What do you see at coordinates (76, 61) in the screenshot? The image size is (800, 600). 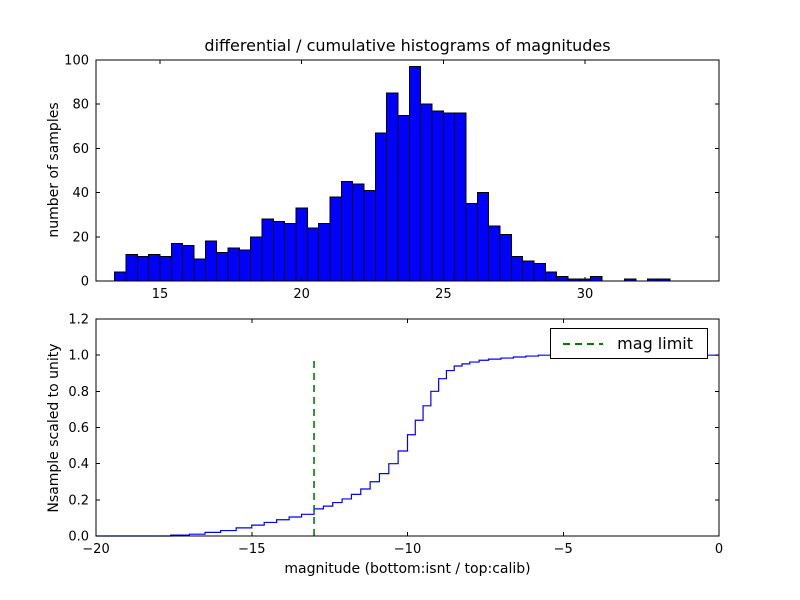 I see `y-tick-label: 100` at bounding box center [76, 61].